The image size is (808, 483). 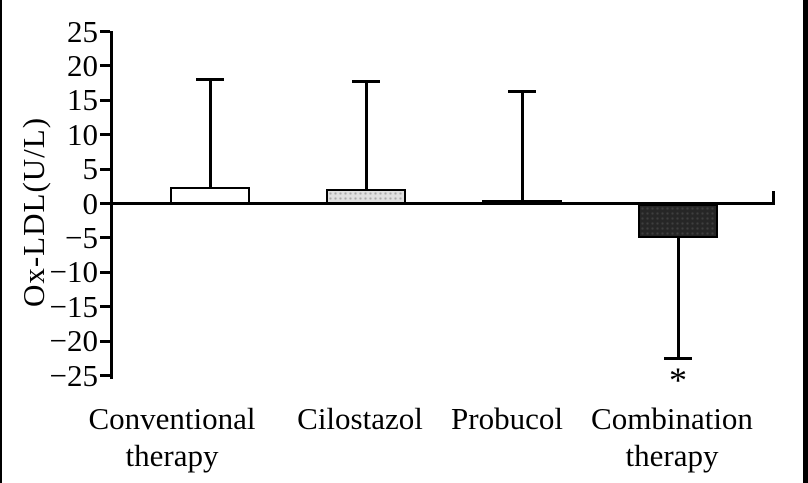 What do you see at coordinates (366, 135) in the screenshot?
I see `error-bar-line-cilostazol` at bounding box center [366, 135].